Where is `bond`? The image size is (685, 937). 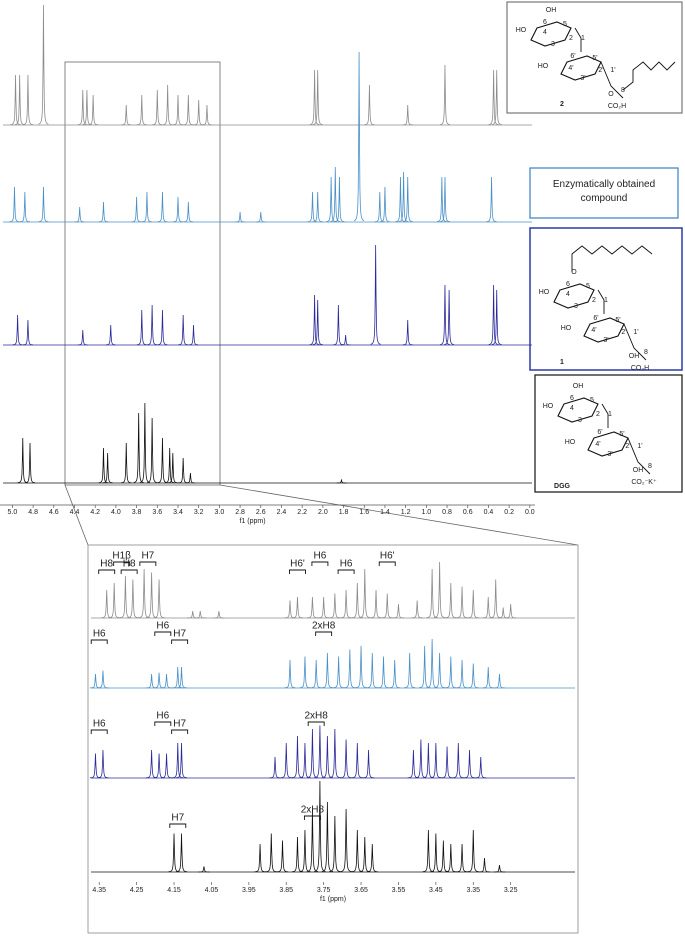 bond is located at coordinates (622, 325).